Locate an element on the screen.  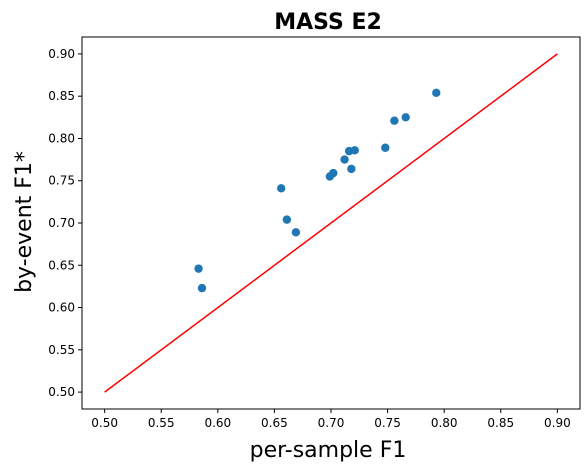
y-tick-label: 0.70 is located at coordinates (61, 223).